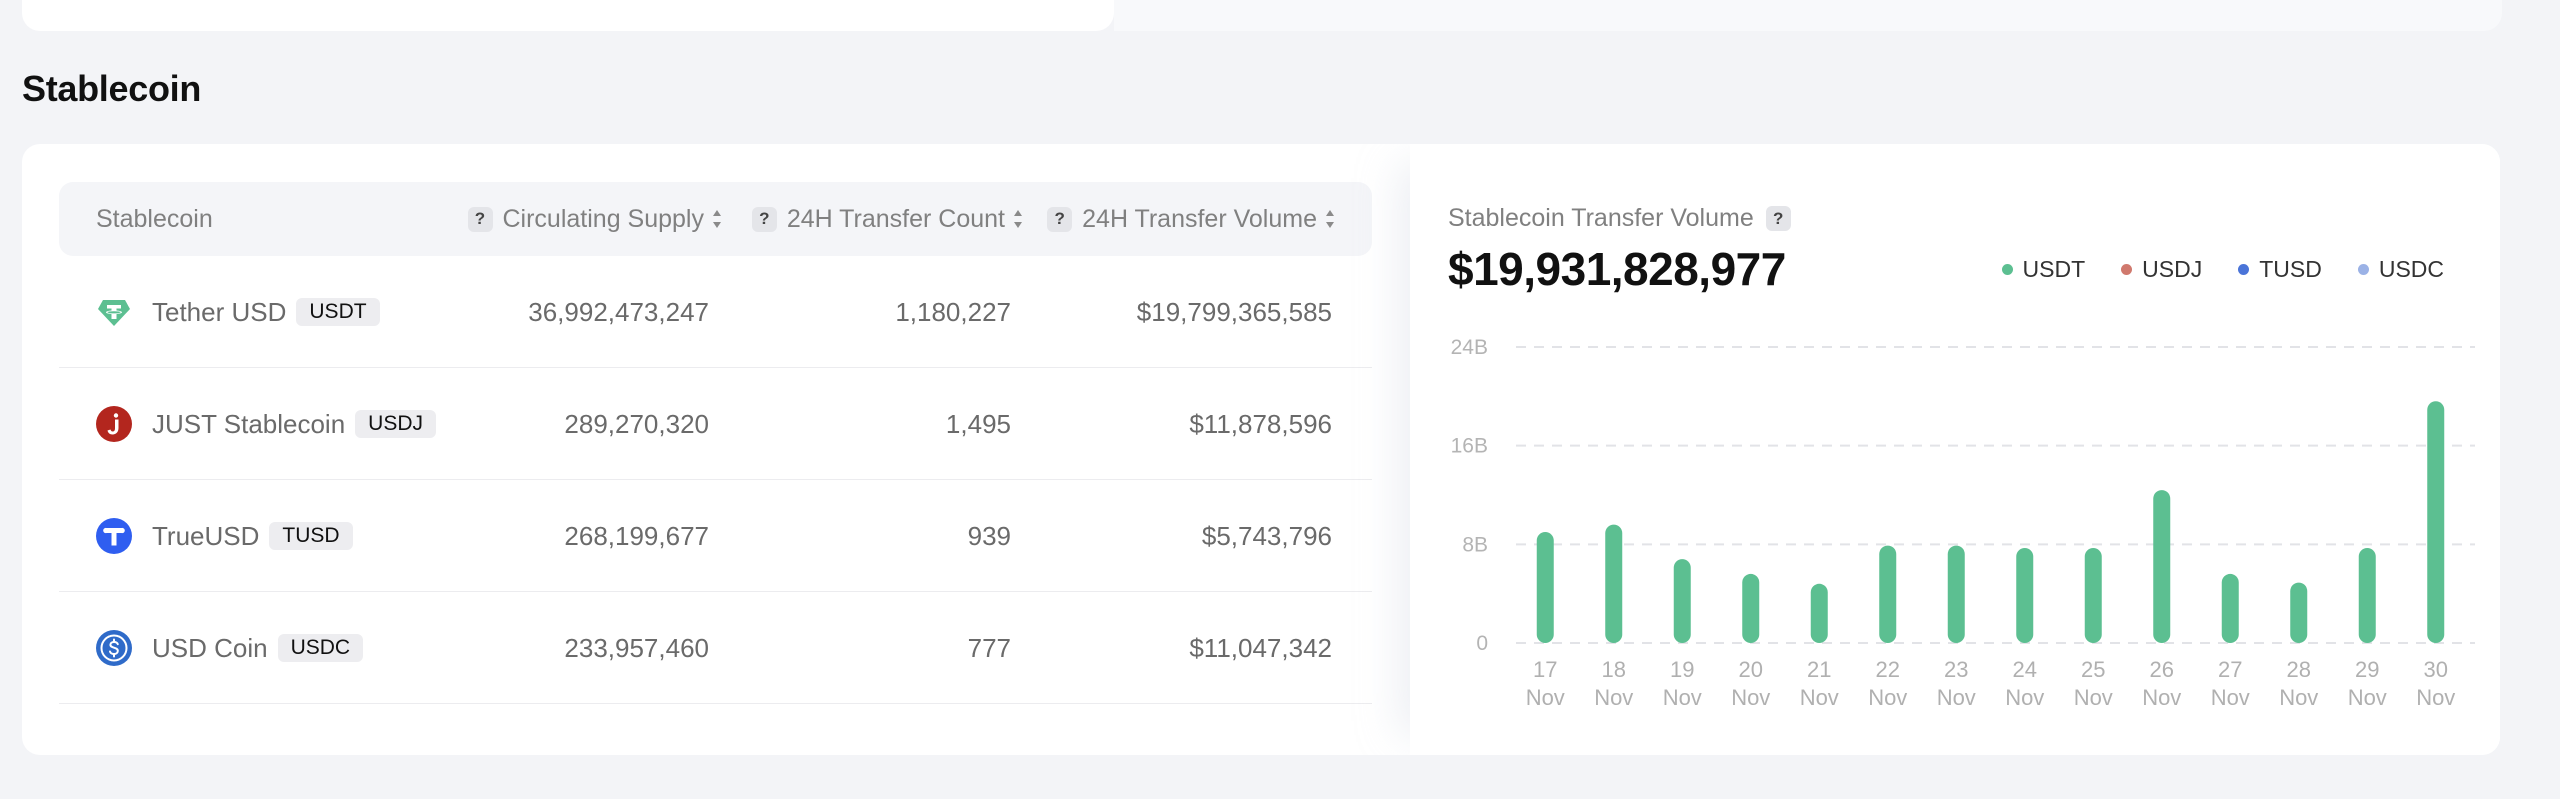 This screenshot has width=2560, height=799. Describe the element at coordinates (2230, 669) in the screenshot. I see `x-tick-label: 27` at that location.